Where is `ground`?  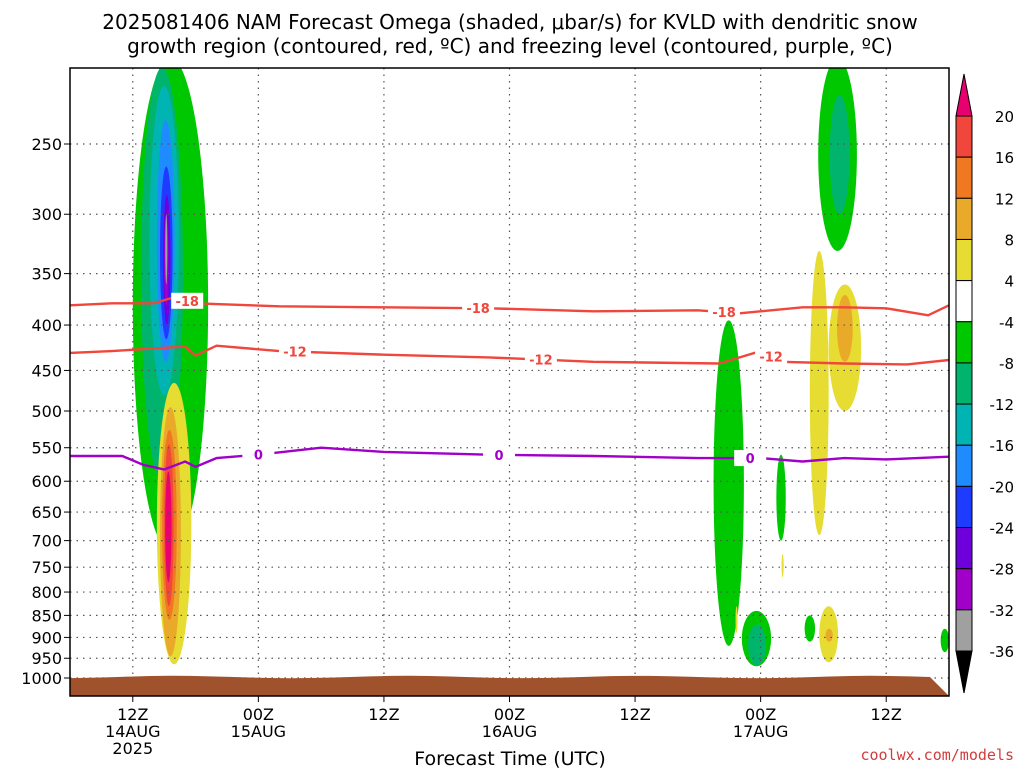
ground is located at coordinates (509, 685).